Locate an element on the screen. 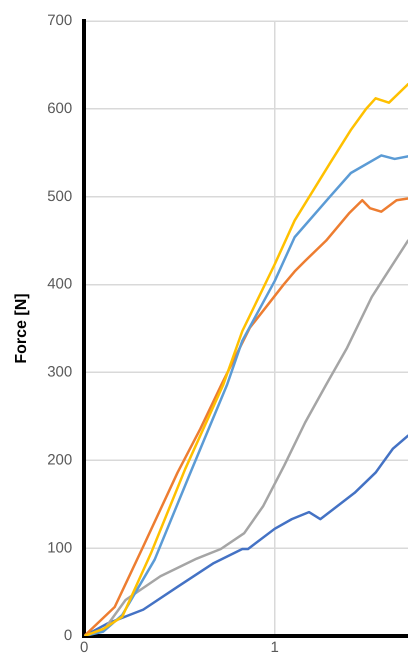 The image size is (408, 672). y-tick-label: 400 is located at coordinates (59, 284).